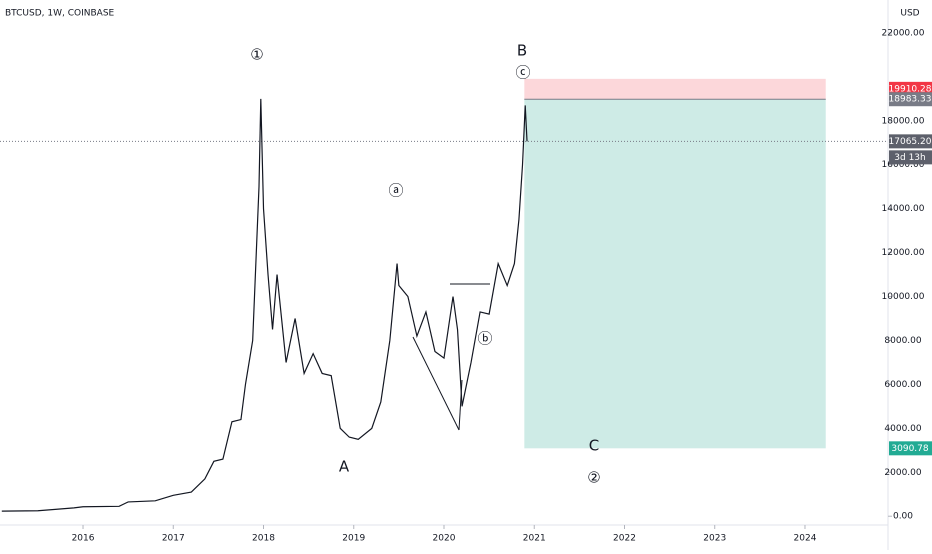  Describe the element at coordinates (353, 539) in the screenshot. I see `x-tick-label: 2019` at that location.